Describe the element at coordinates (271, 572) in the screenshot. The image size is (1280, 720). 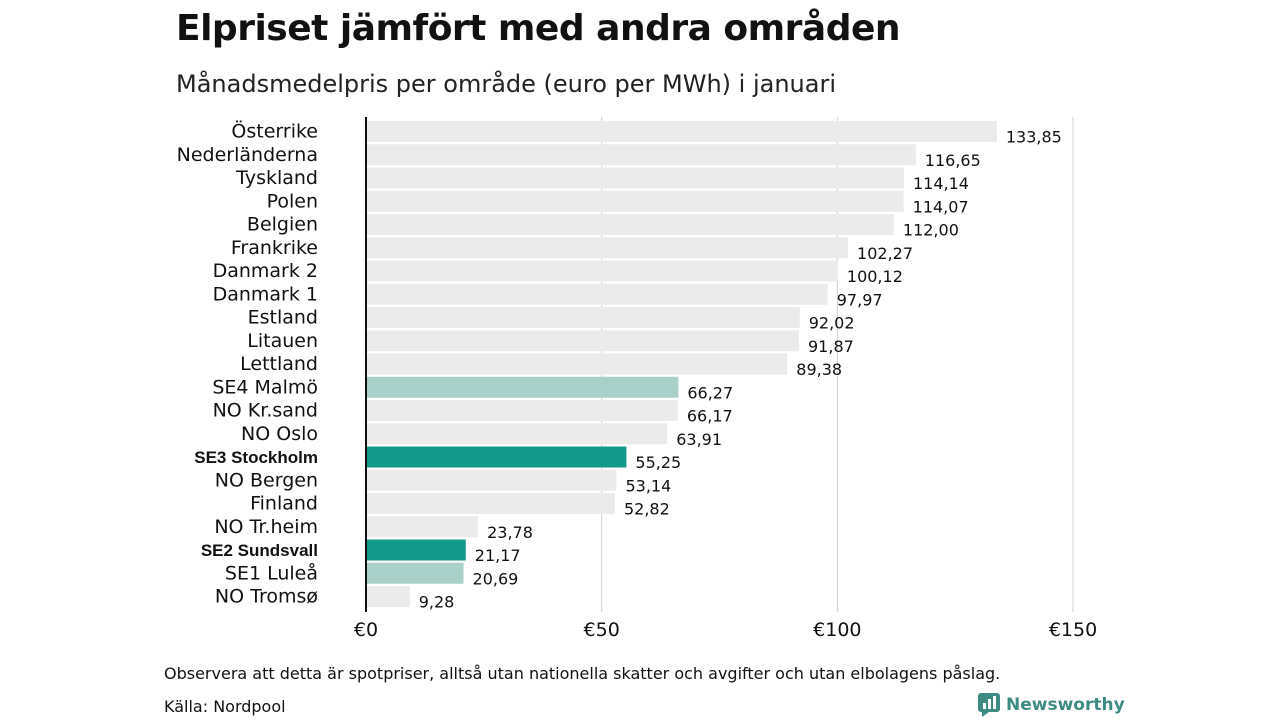
I see `category-label: SE1 Luleå` at that location.